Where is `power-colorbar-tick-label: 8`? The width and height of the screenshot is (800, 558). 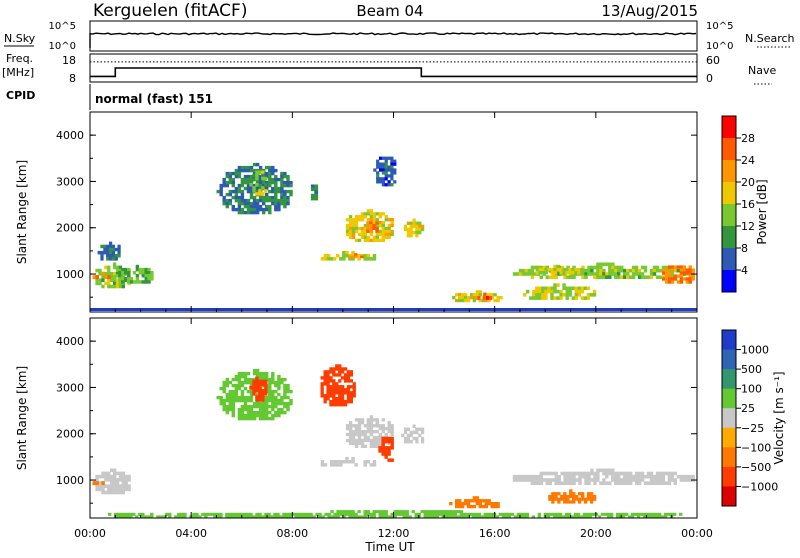 power-colorbar-tick-label: 8 is located at coordinates (744, 248).